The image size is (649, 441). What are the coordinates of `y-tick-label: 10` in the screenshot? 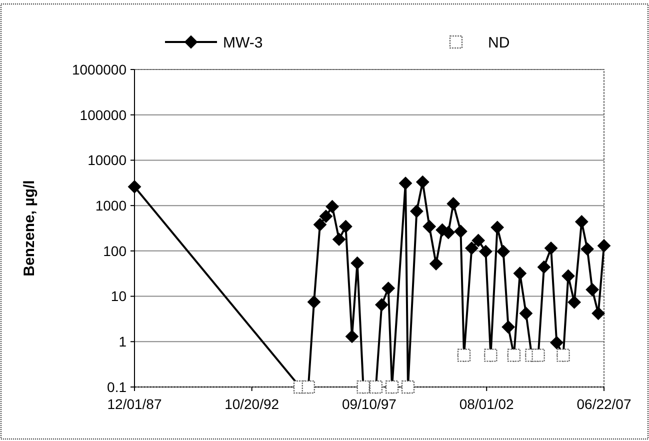 It's located at (118, 296).